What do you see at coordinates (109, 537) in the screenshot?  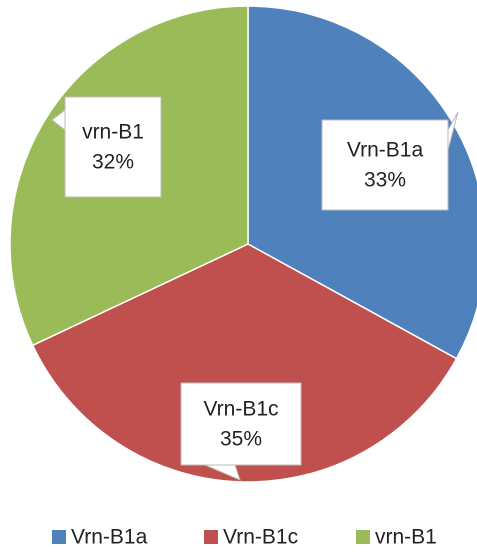 I see `legend-label: Vrn-B1a` at bounding box center [109, 537].